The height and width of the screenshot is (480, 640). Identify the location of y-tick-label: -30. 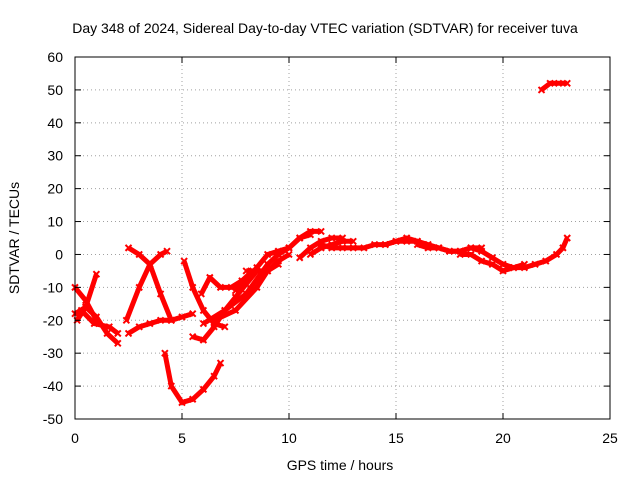
(53, 353).